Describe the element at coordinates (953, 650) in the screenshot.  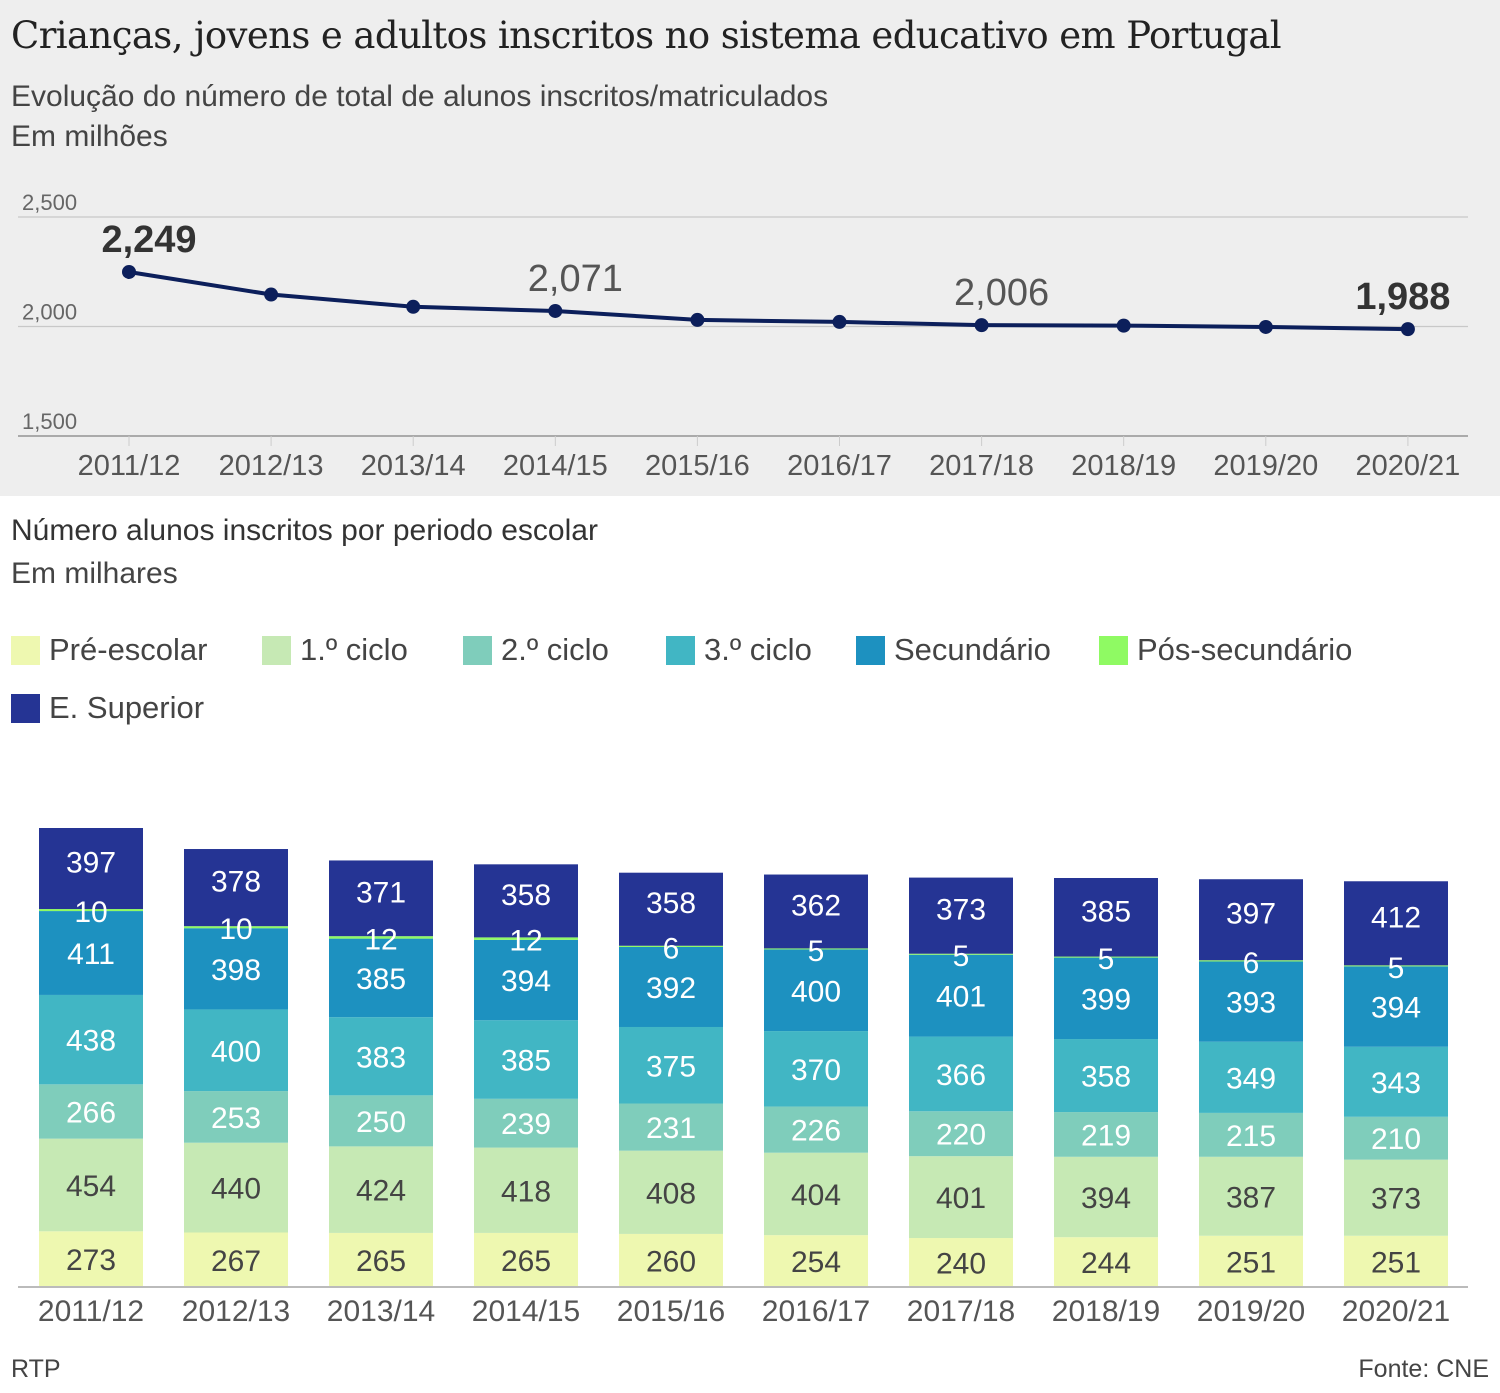
I see `legend-item: Secundário` at that location.